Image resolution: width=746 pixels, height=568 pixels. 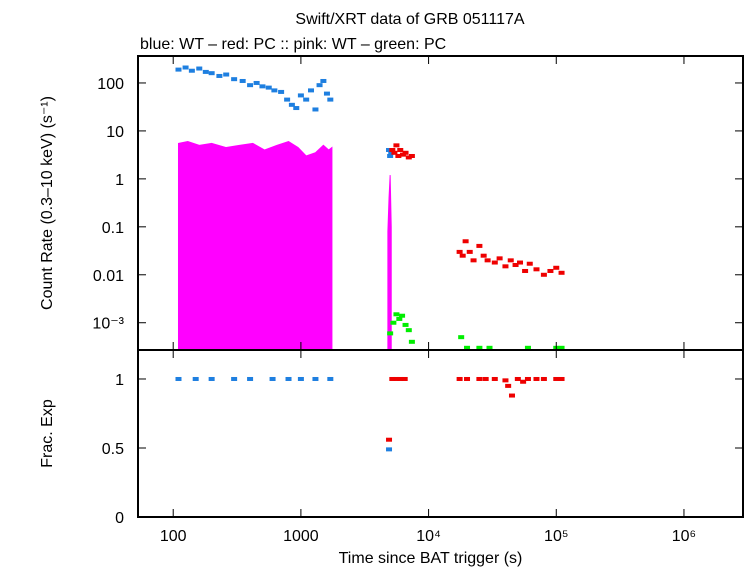 I want to click on y-axis-label: Count Rate (0.3–10 keV) (s⁻¹), so click(x=47, y=203).